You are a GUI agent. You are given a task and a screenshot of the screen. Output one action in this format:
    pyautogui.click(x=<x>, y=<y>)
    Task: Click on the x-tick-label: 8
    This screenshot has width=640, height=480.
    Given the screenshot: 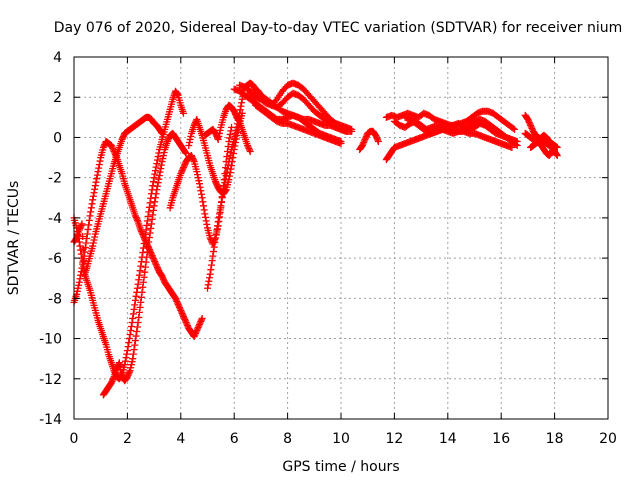 What is the action you would take?
    pyautogui.click(x=287, y=439)
    